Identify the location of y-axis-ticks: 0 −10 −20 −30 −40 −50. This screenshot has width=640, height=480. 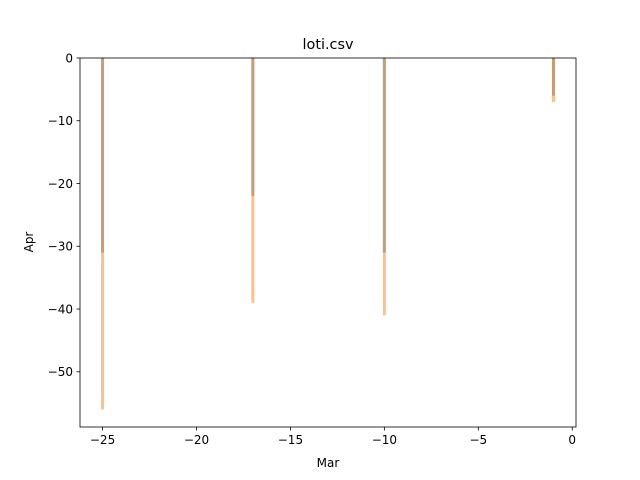
(64, 215).